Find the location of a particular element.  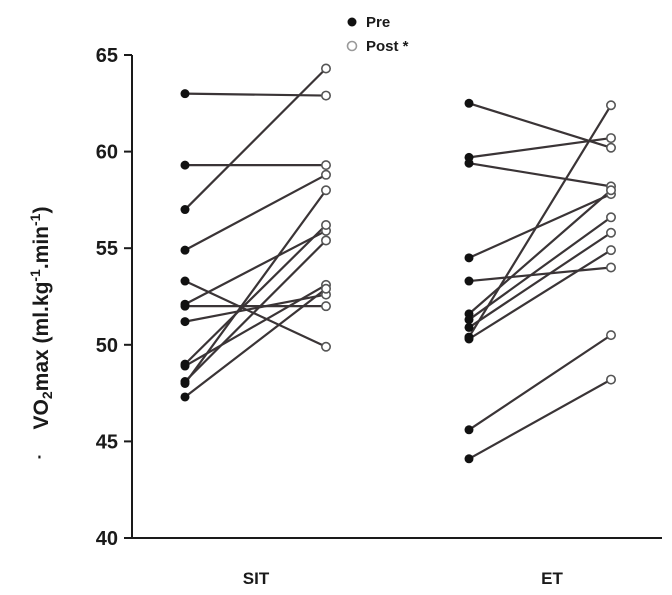

legend-post-marker is located at coordinates (352, 46).